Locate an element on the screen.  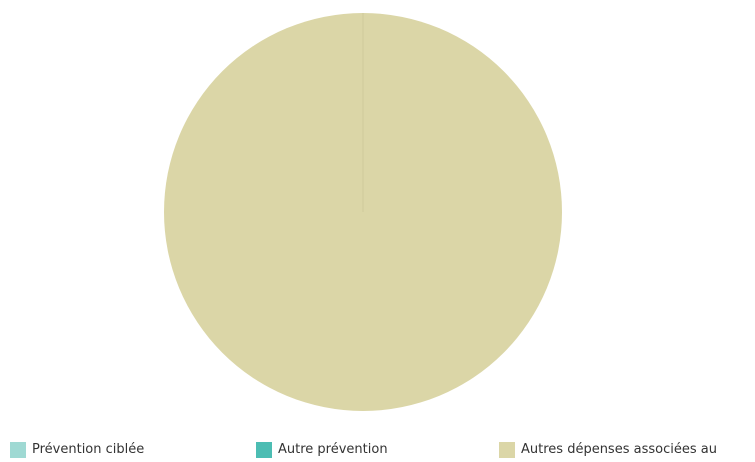
legend-item-autres-depenses: Autres dépenses associées au is located at coordinates (608, 450).